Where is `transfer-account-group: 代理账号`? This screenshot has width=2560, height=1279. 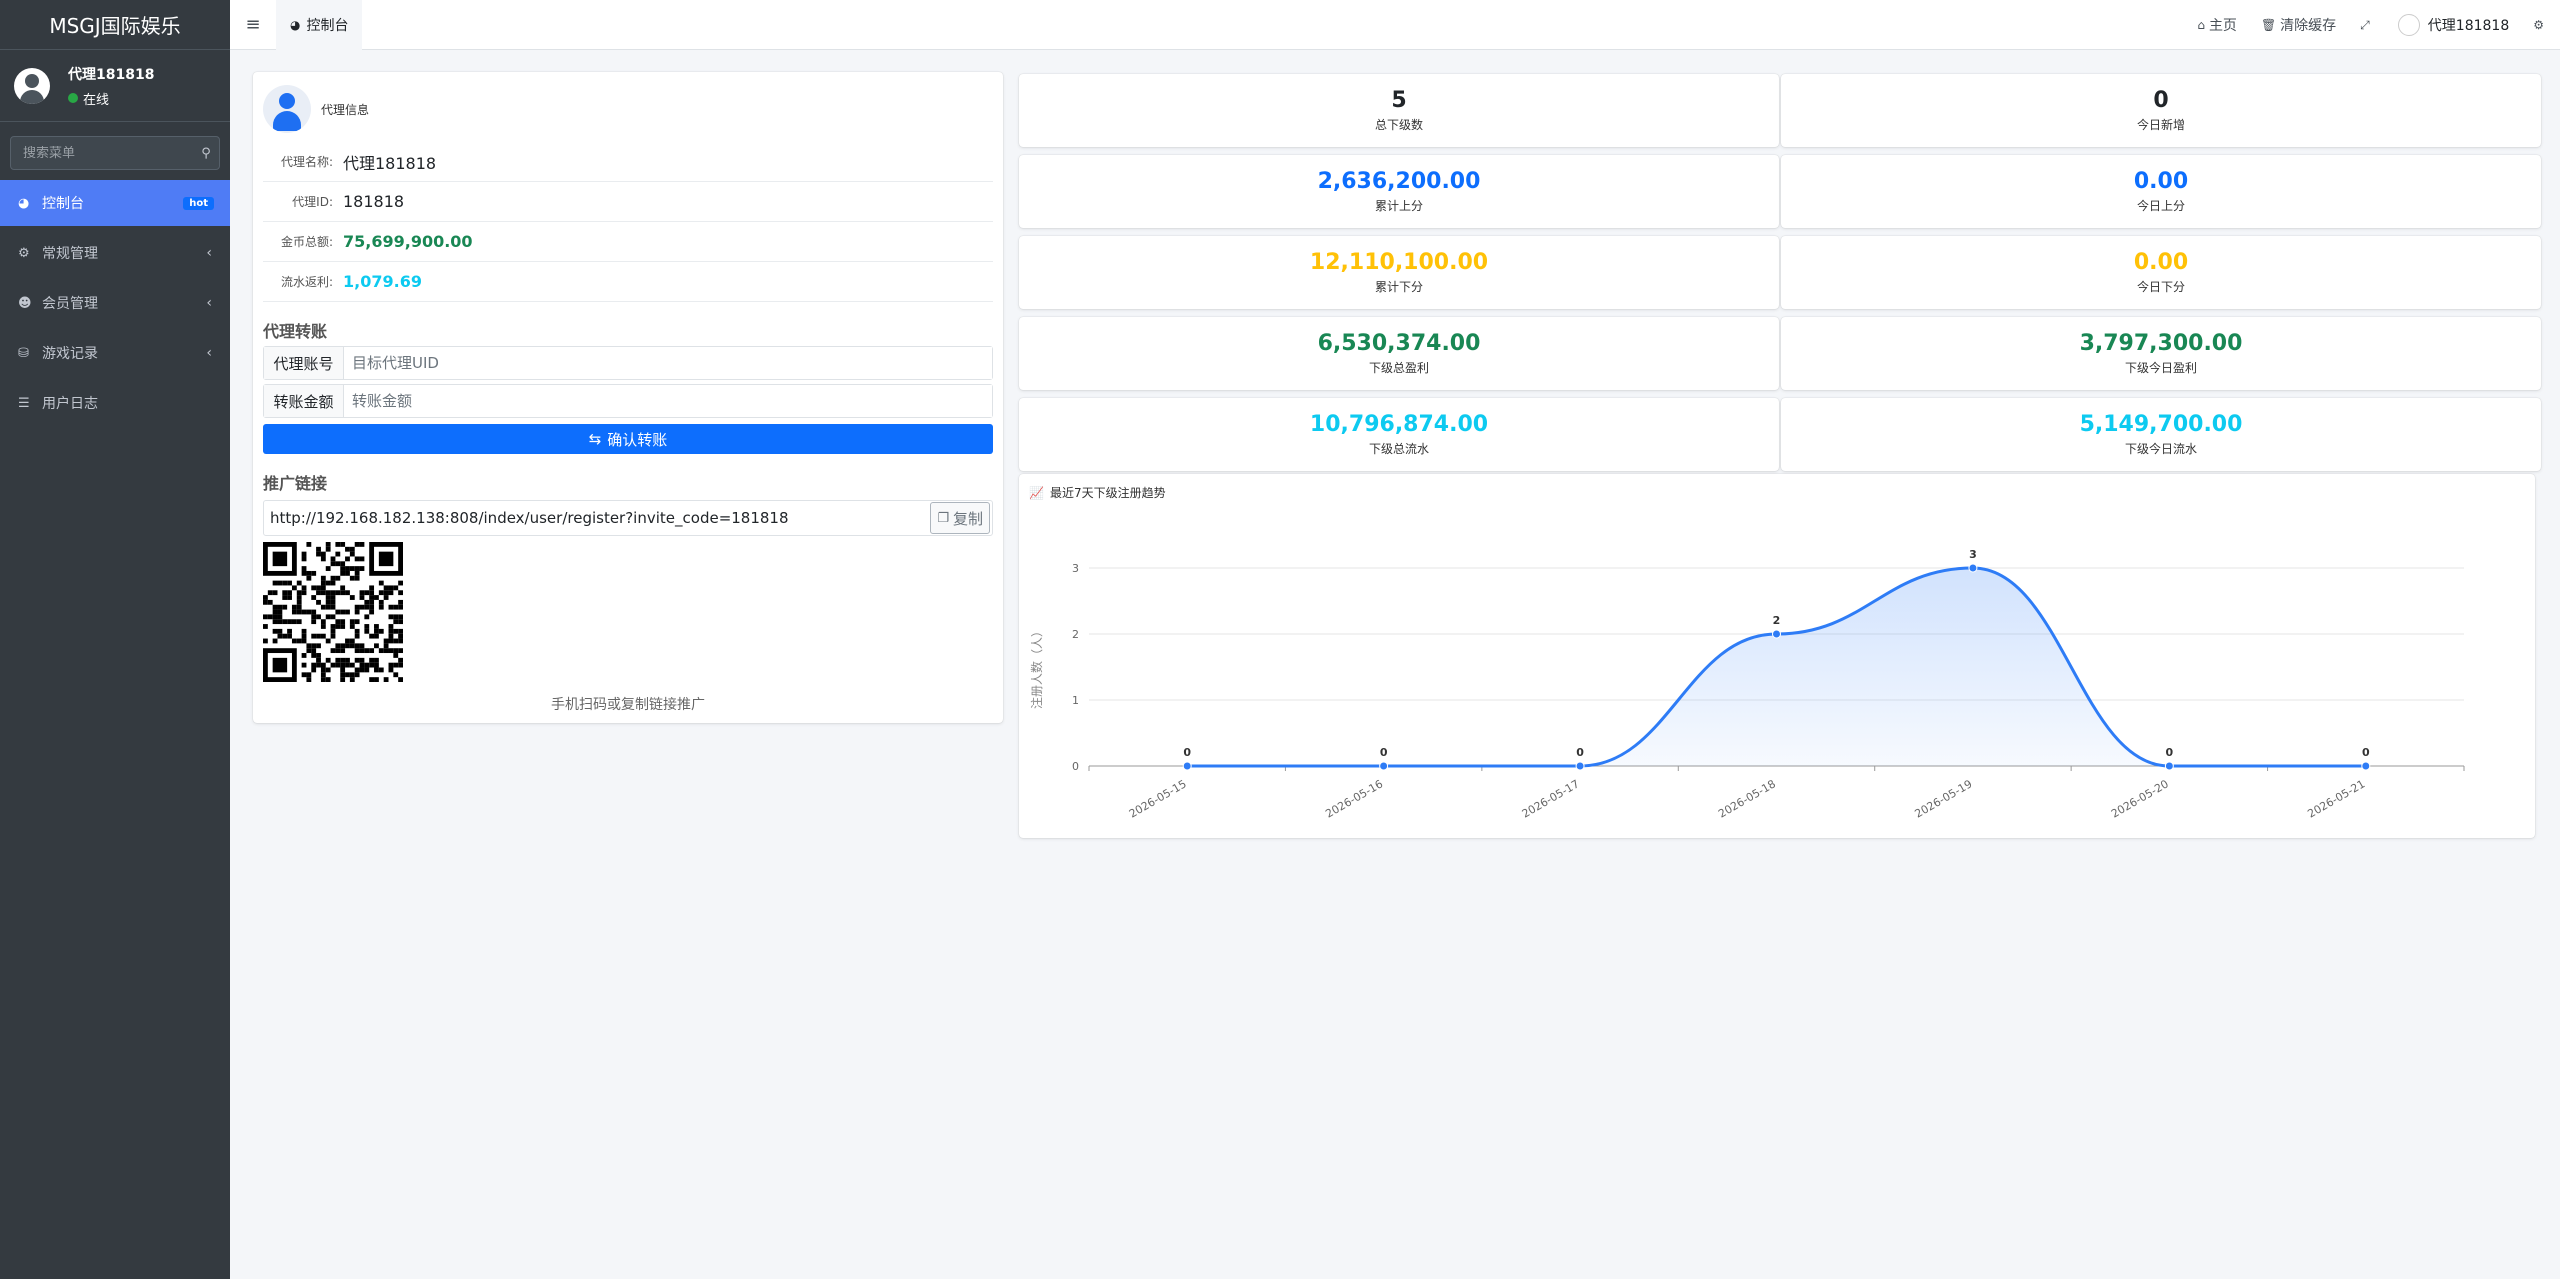 transfer-account-group: 代理账号 is located at coordinates (628, 363).